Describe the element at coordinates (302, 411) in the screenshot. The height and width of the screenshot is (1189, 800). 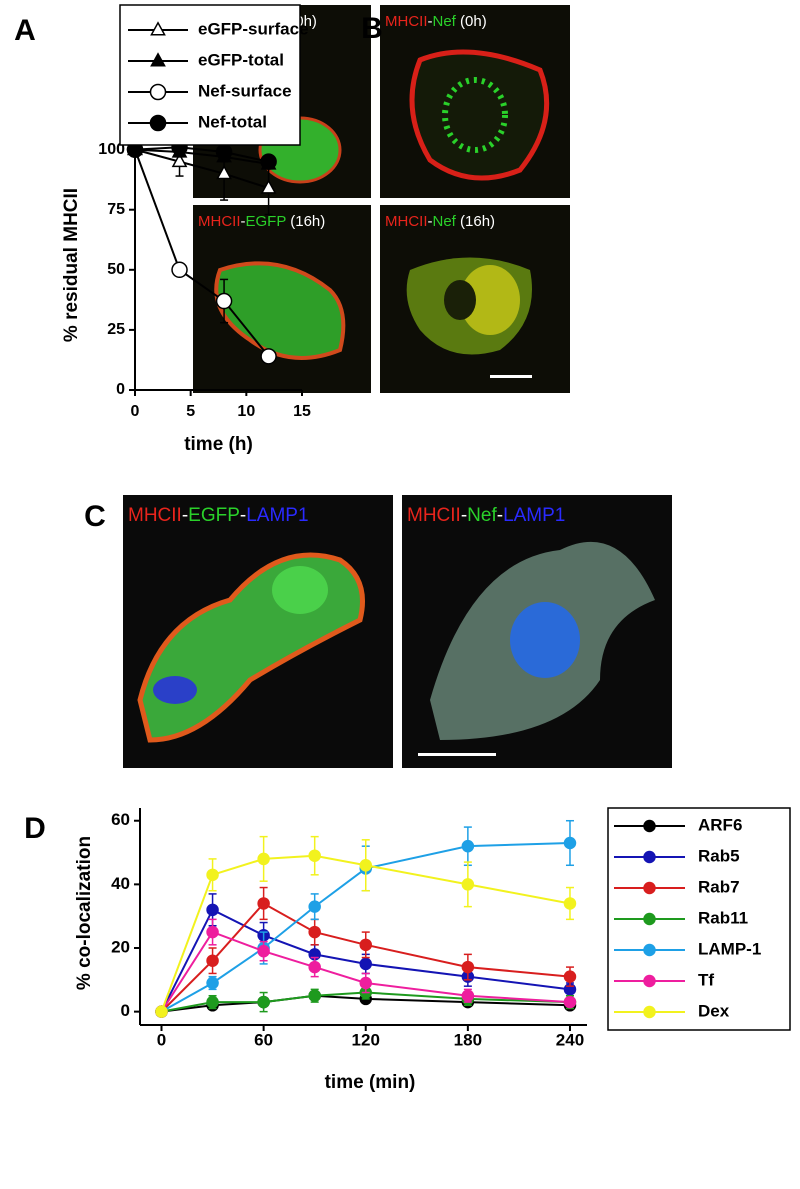
I see `x-tick-label: 15` at that location.